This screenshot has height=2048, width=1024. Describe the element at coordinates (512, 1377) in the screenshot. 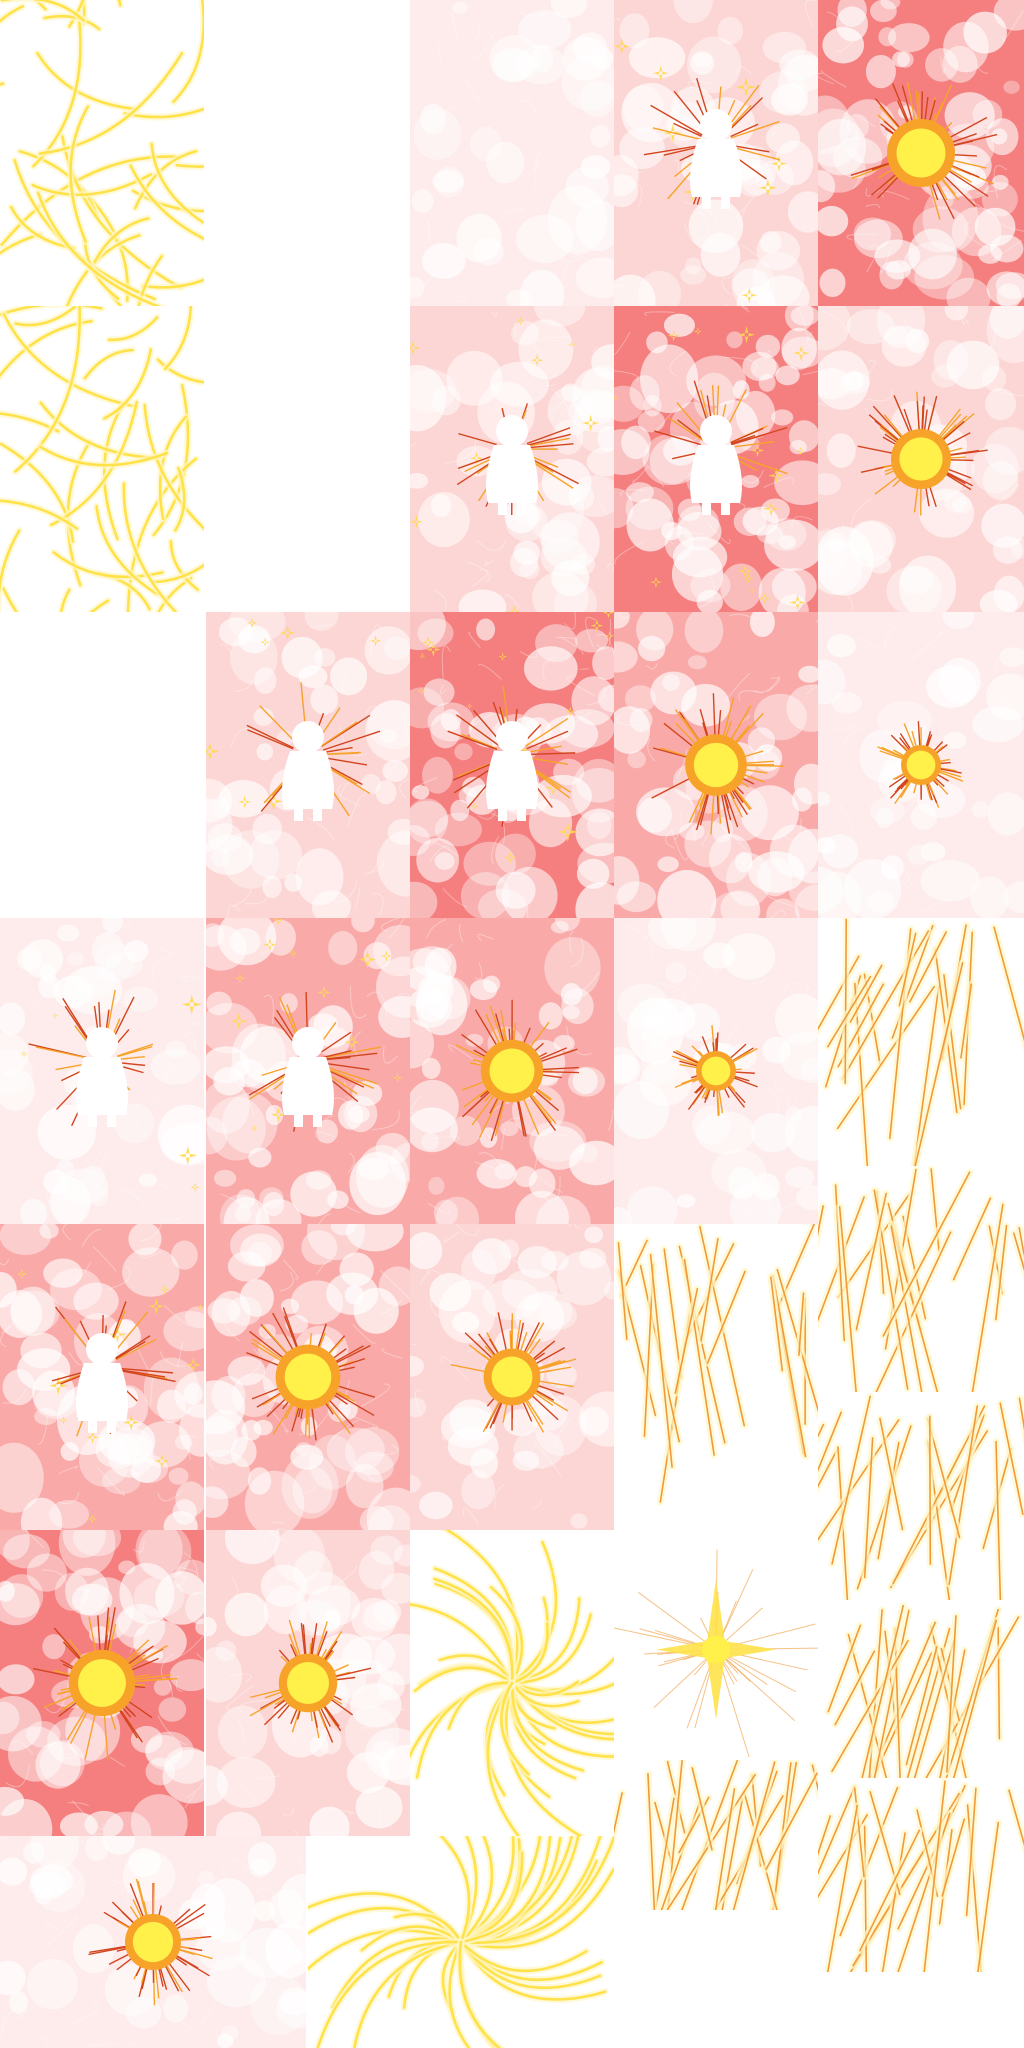

I see `core-center` at that location.